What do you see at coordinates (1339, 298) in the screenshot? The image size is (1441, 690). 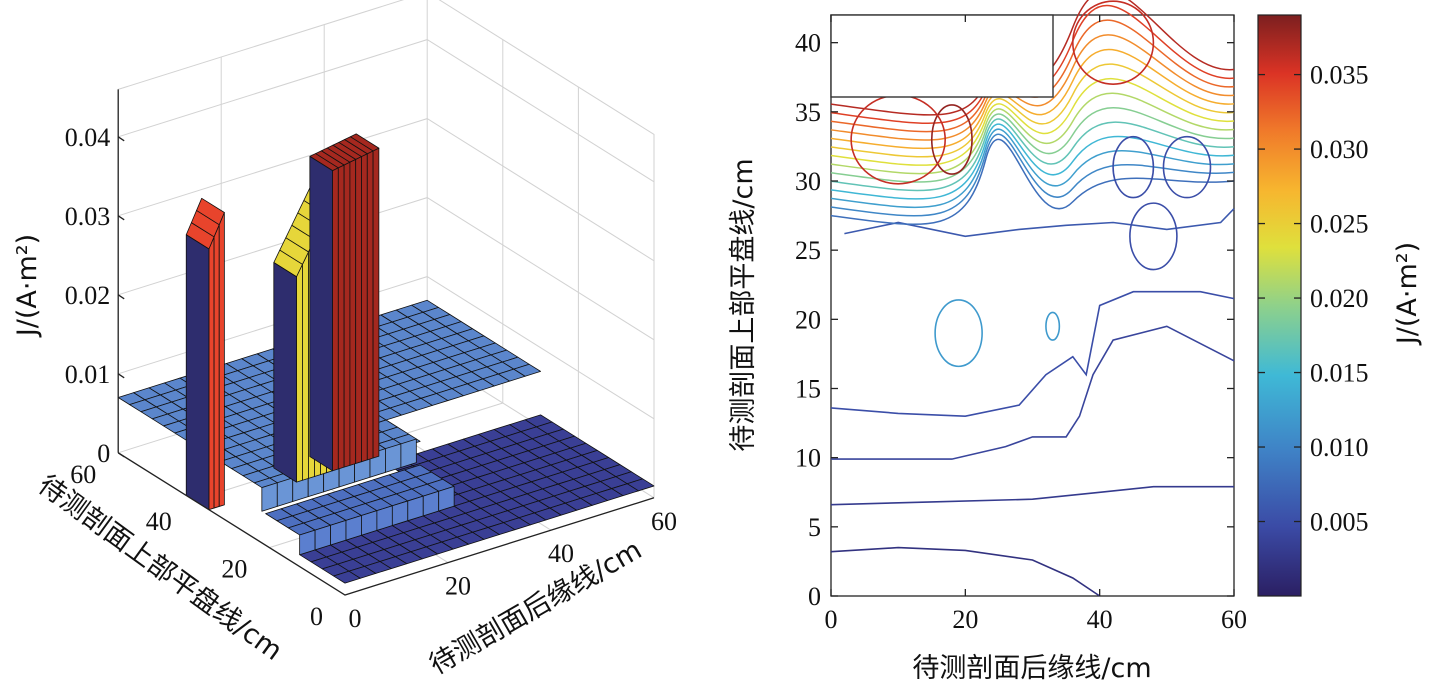 I see `colorbar-tick-label: 0.020` at bounding box center [1339, 298].